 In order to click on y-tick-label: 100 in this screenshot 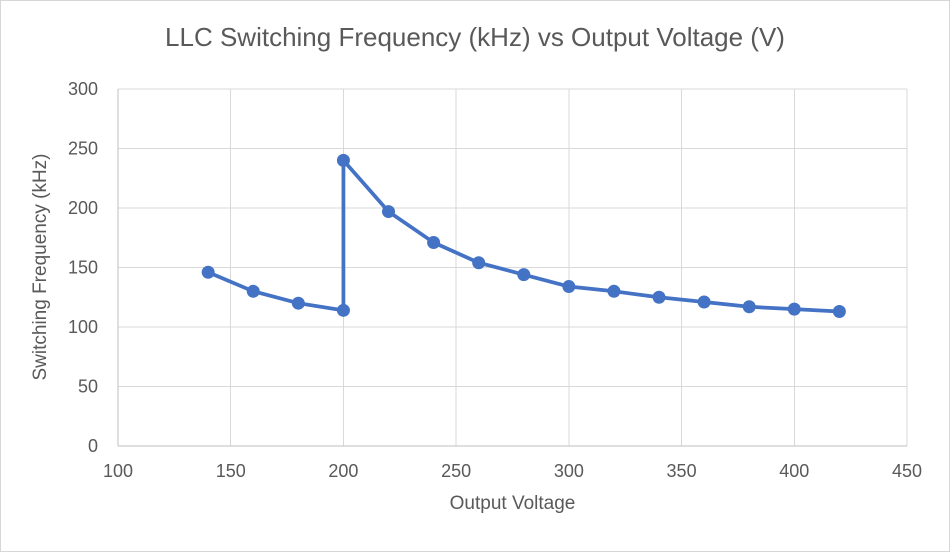, I will do `click(83, 327)`.